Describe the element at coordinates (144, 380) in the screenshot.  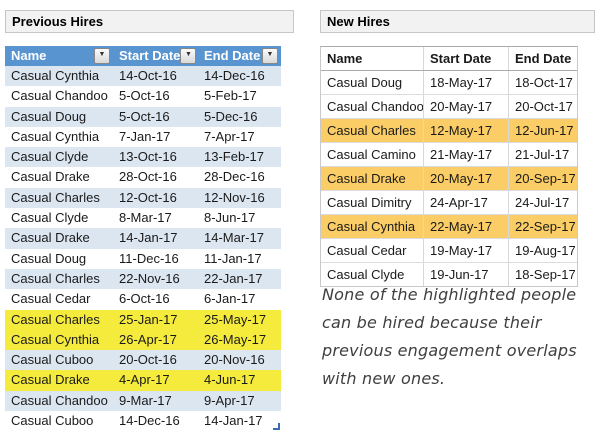
I see `start-date-cell: 4-Apr-17` at that location.